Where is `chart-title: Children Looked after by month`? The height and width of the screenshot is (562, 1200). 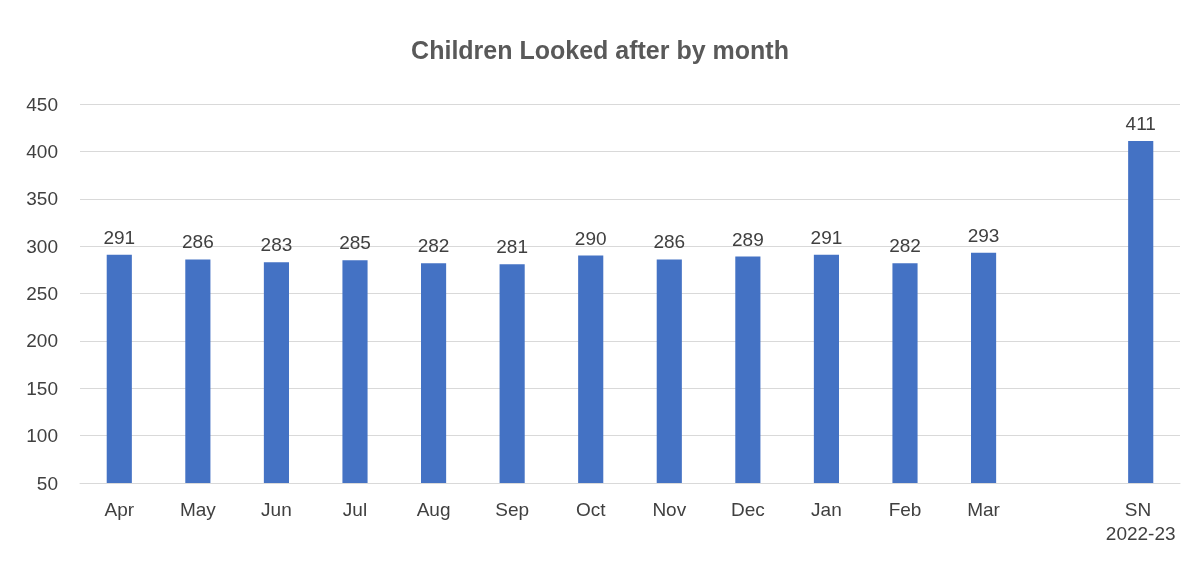 chart-title: Children Looked after by month is located at coordinates (600, 49).